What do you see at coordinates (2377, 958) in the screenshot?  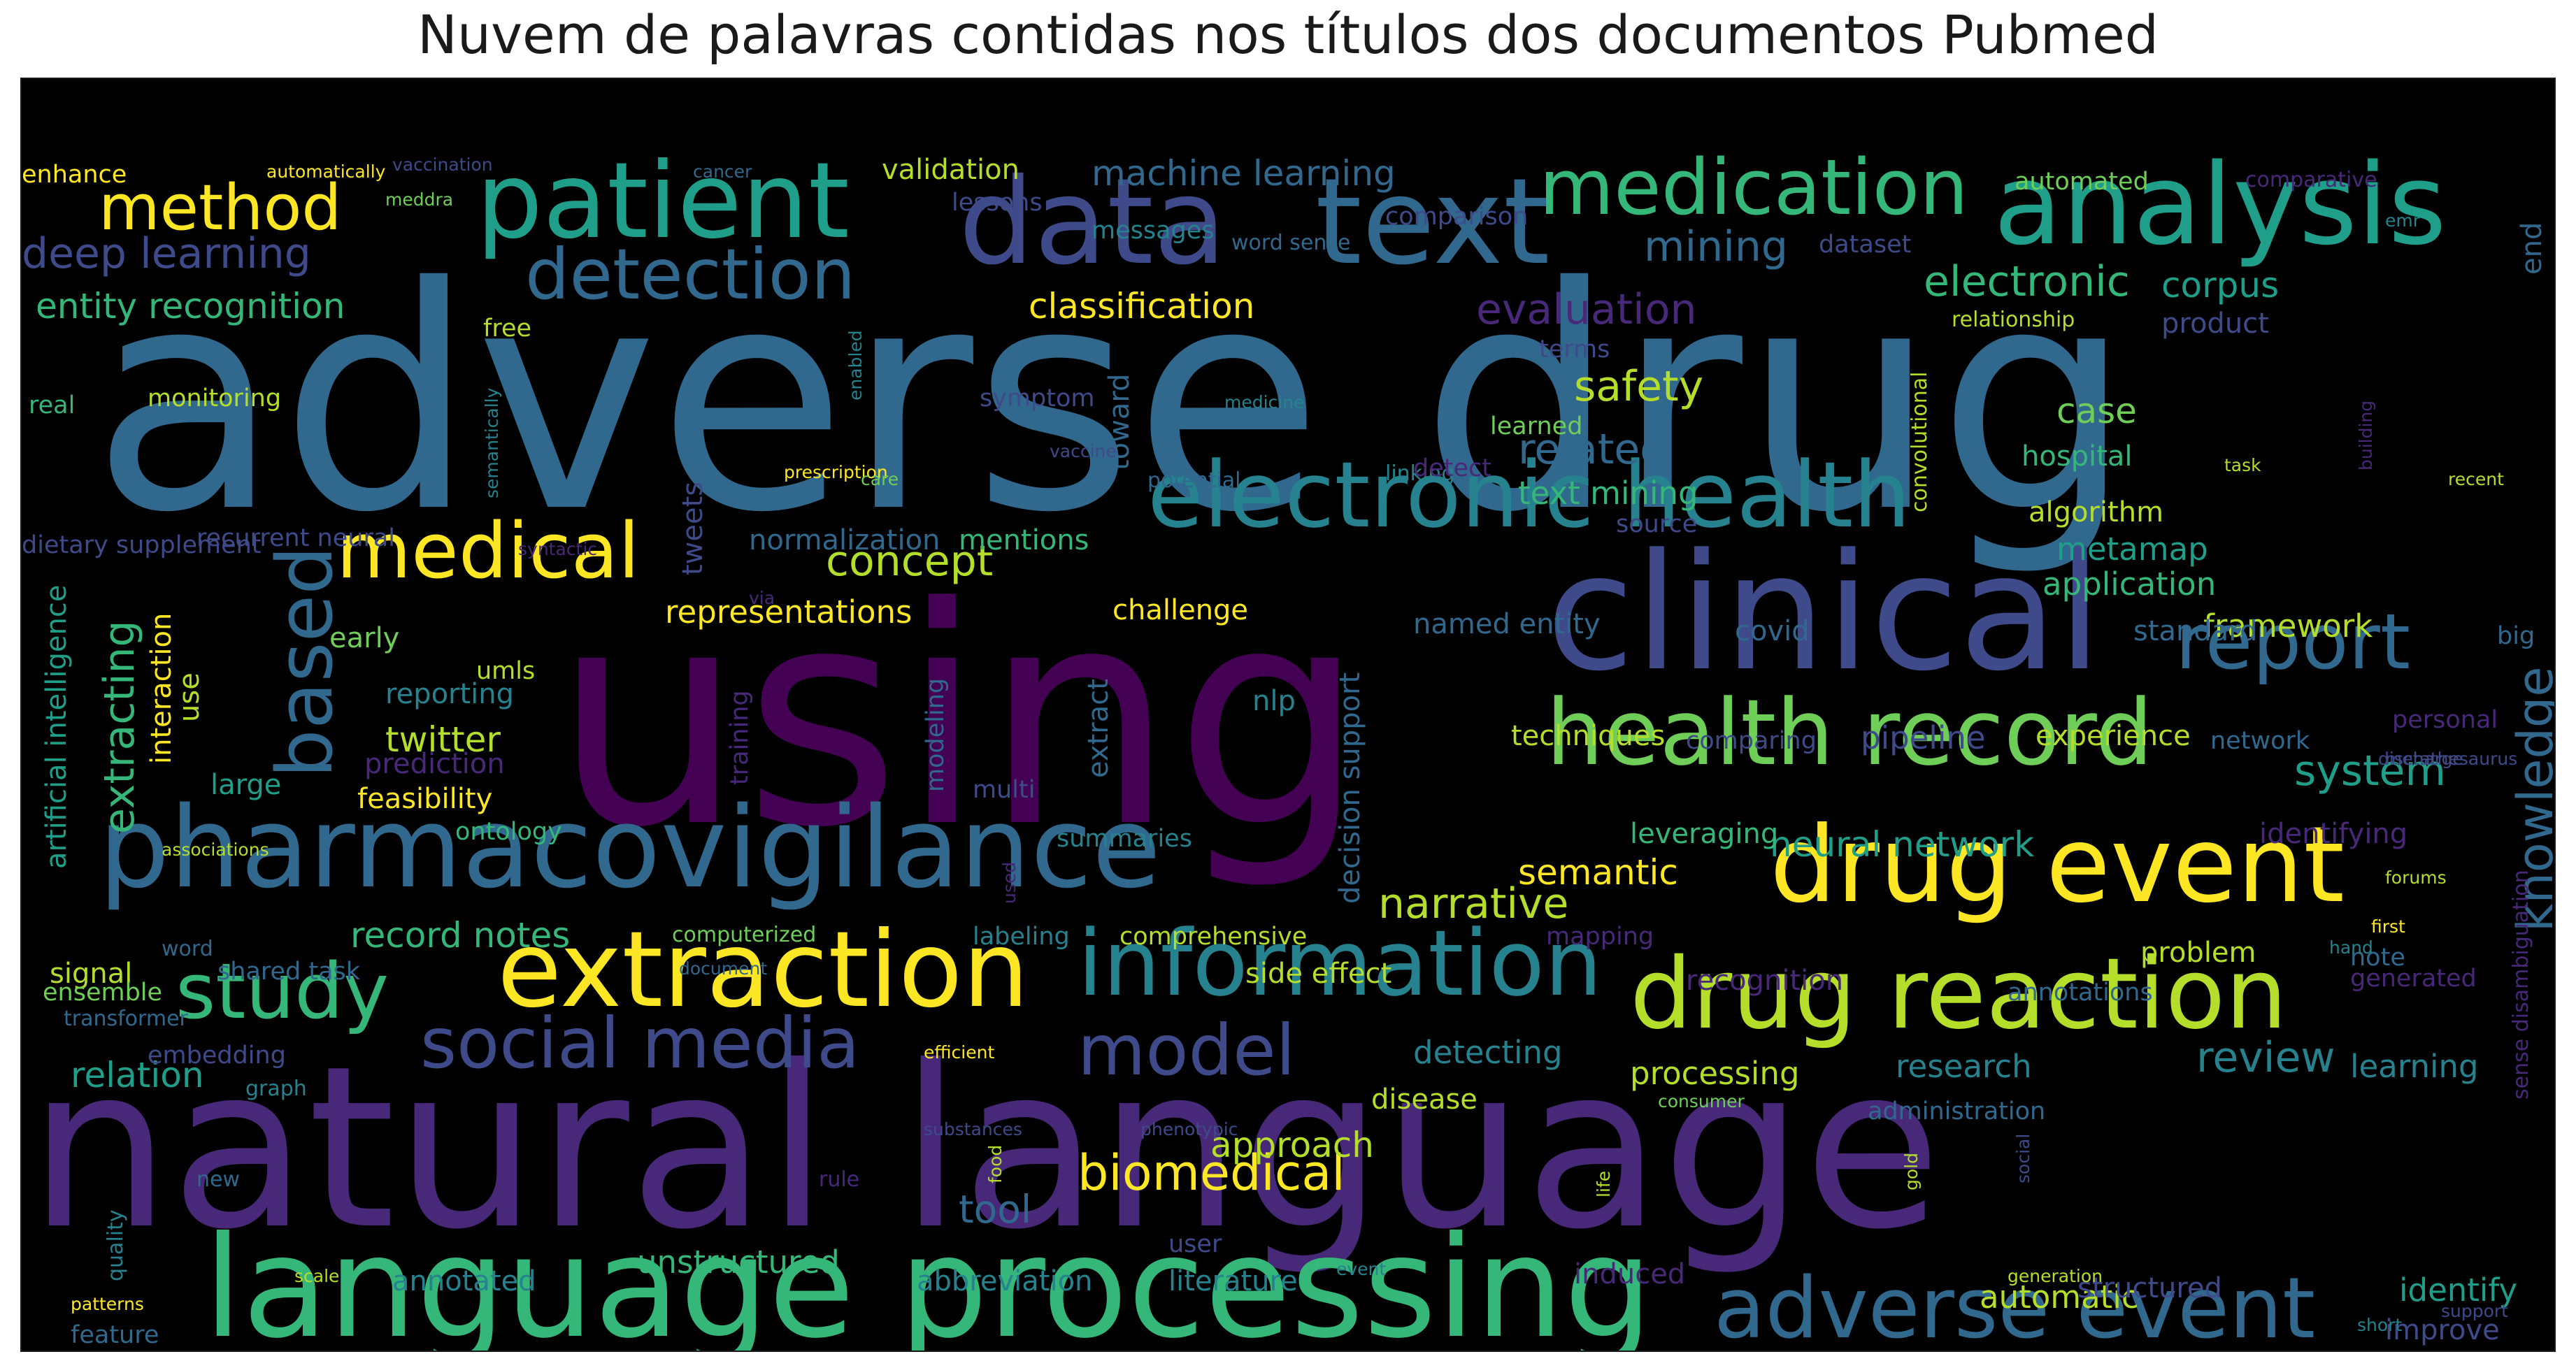 I see `word-note: note` at bounding box center [2377, 958].